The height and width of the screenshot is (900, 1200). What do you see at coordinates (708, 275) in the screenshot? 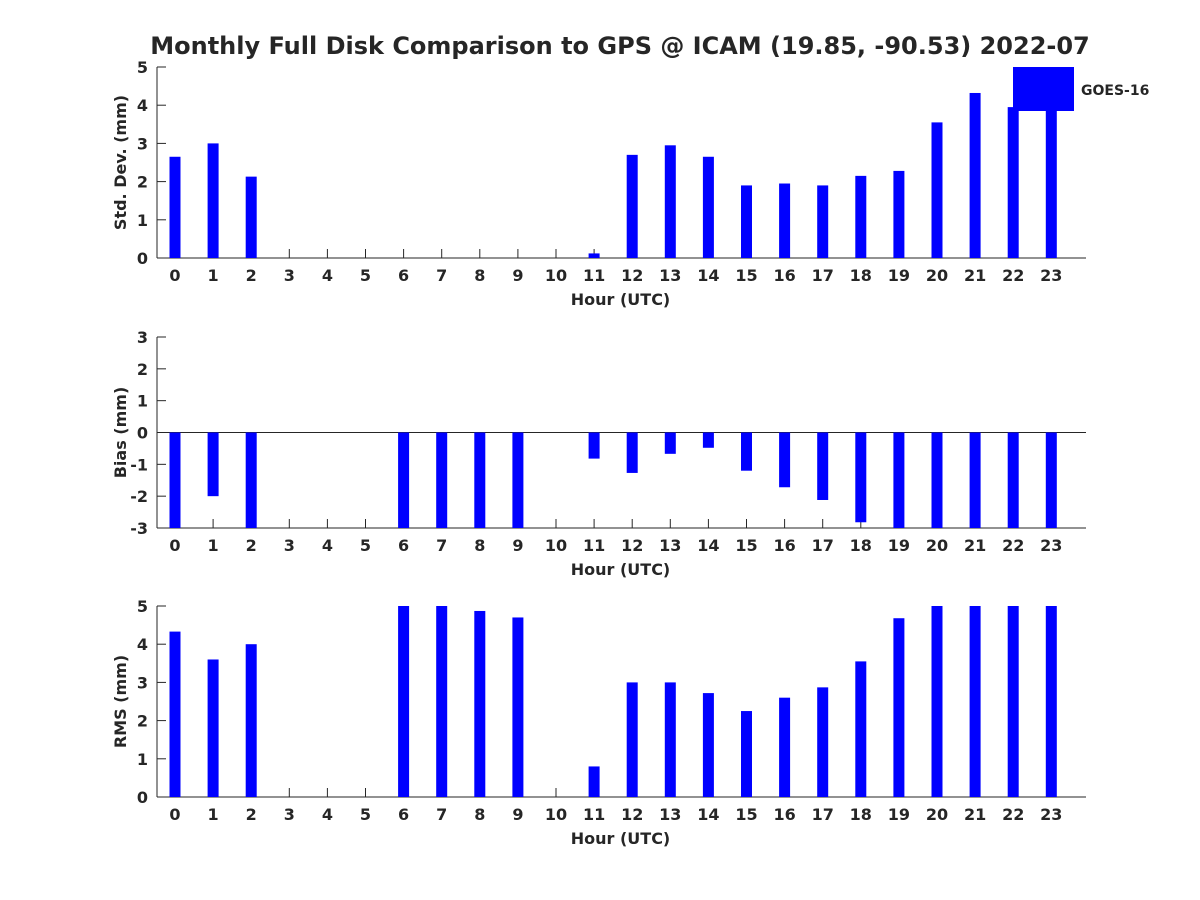
I see `x-tick-label: 14` at bounding box center [708, 275].